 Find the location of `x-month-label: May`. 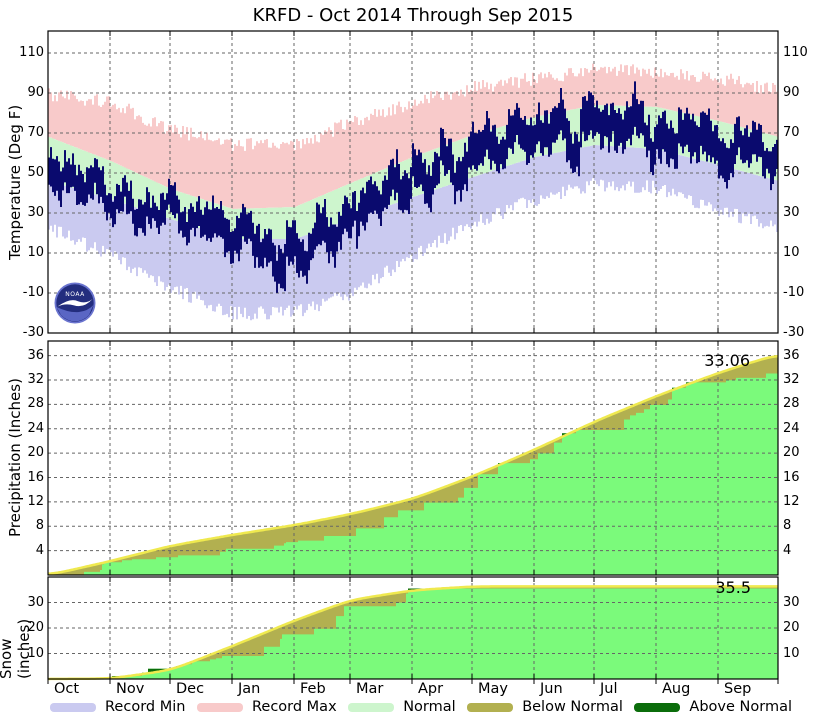

x-month-label: May is located at coordinates (493, 689).